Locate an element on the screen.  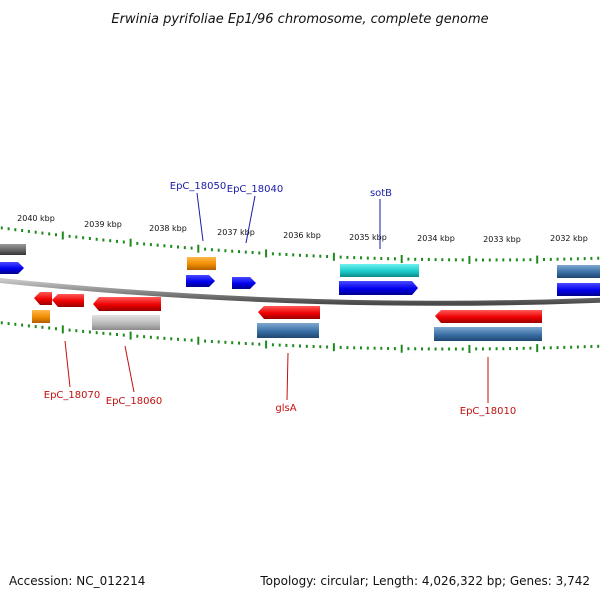
chromosome-backbone is located at coordinates (300, 291).